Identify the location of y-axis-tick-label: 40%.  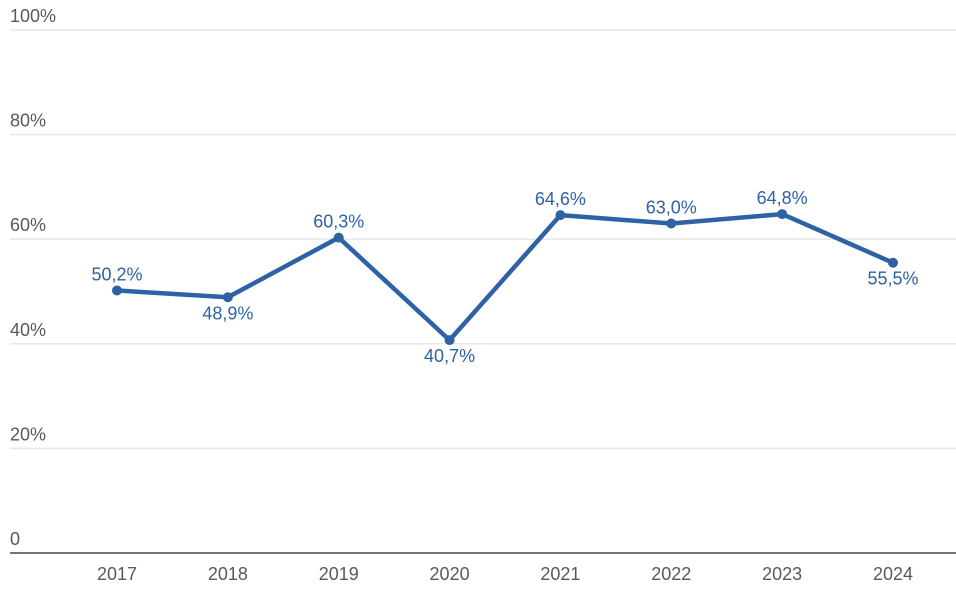
(28, 330).